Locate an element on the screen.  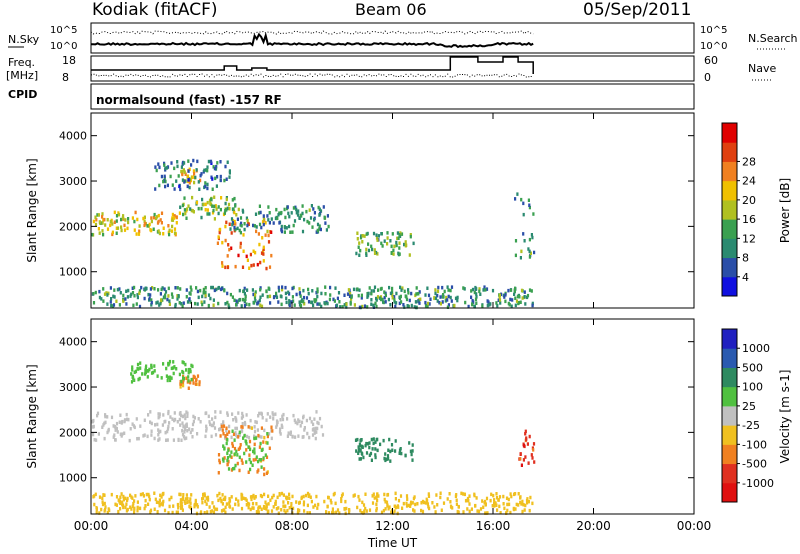
power-colorbar-frame is located at coordinates (729, 209).